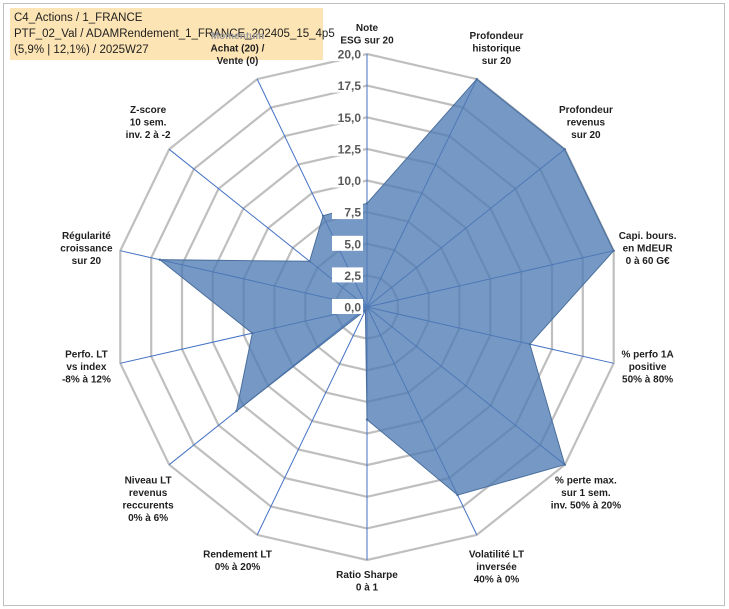 The image size is (729, 609). What do you see at coordinates (86, 355) in the screenshot?
I see `axis-label-line: Perfo. LT` at bounding box center [86, 355].